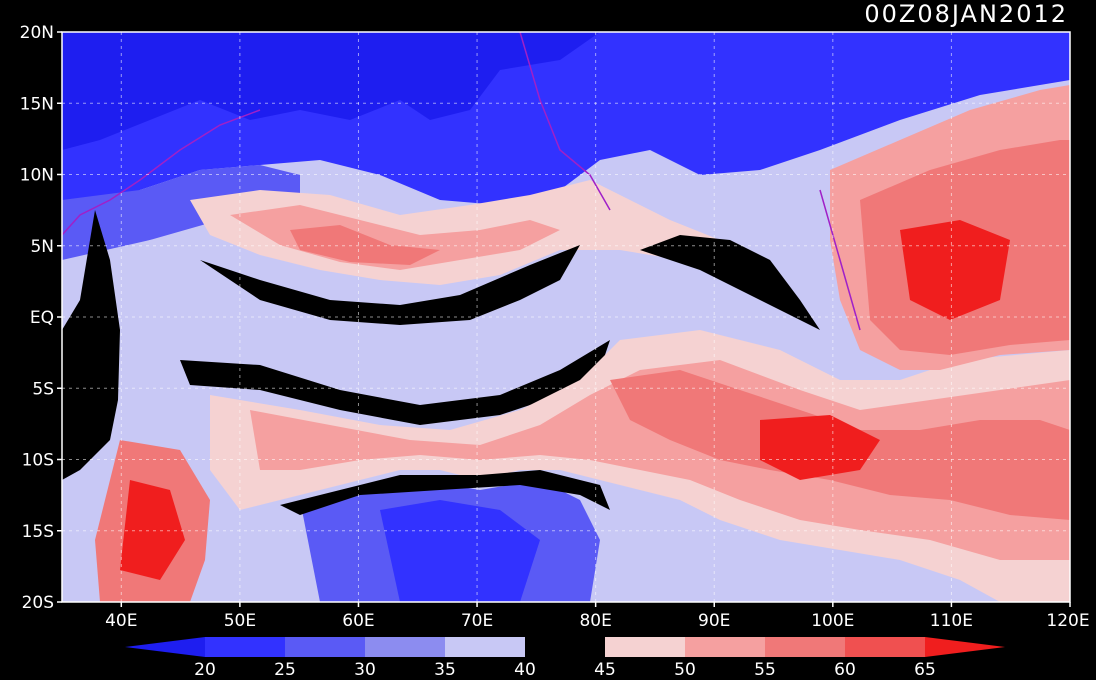  I want to click on lat-tick-label: 10S, so click(38, 461).